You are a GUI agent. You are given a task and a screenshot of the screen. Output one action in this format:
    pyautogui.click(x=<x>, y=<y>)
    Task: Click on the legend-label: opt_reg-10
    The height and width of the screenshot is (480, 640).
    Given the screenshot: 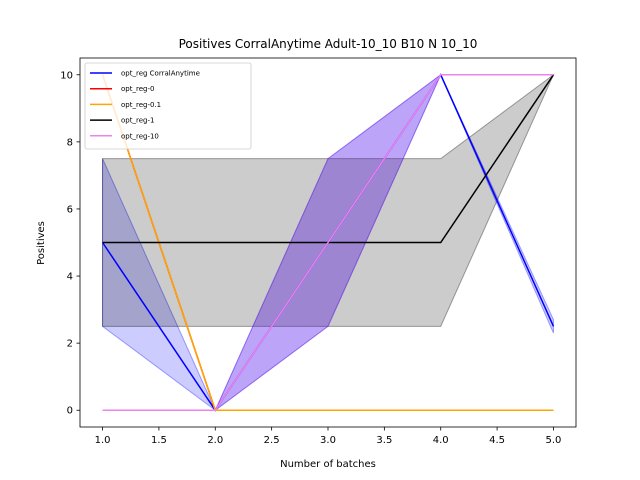 What is the action you would take?
    pyautogui.click(x=140, y=136)
    